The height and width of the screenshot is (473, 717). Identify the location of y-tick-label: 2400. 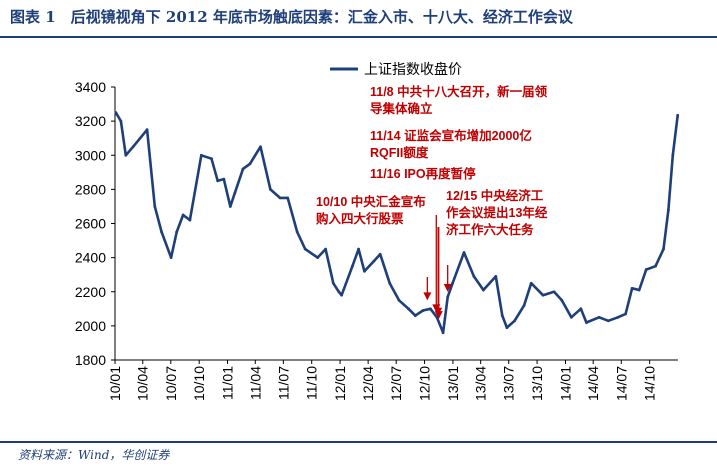
(90, 258).